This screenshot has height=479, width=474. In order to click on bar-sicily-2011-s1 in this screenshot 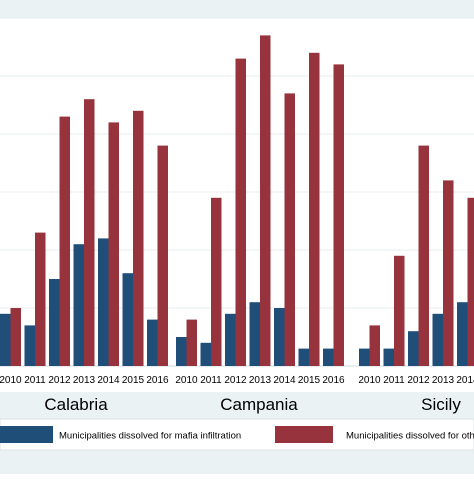, I will do `click(389, 357)`.